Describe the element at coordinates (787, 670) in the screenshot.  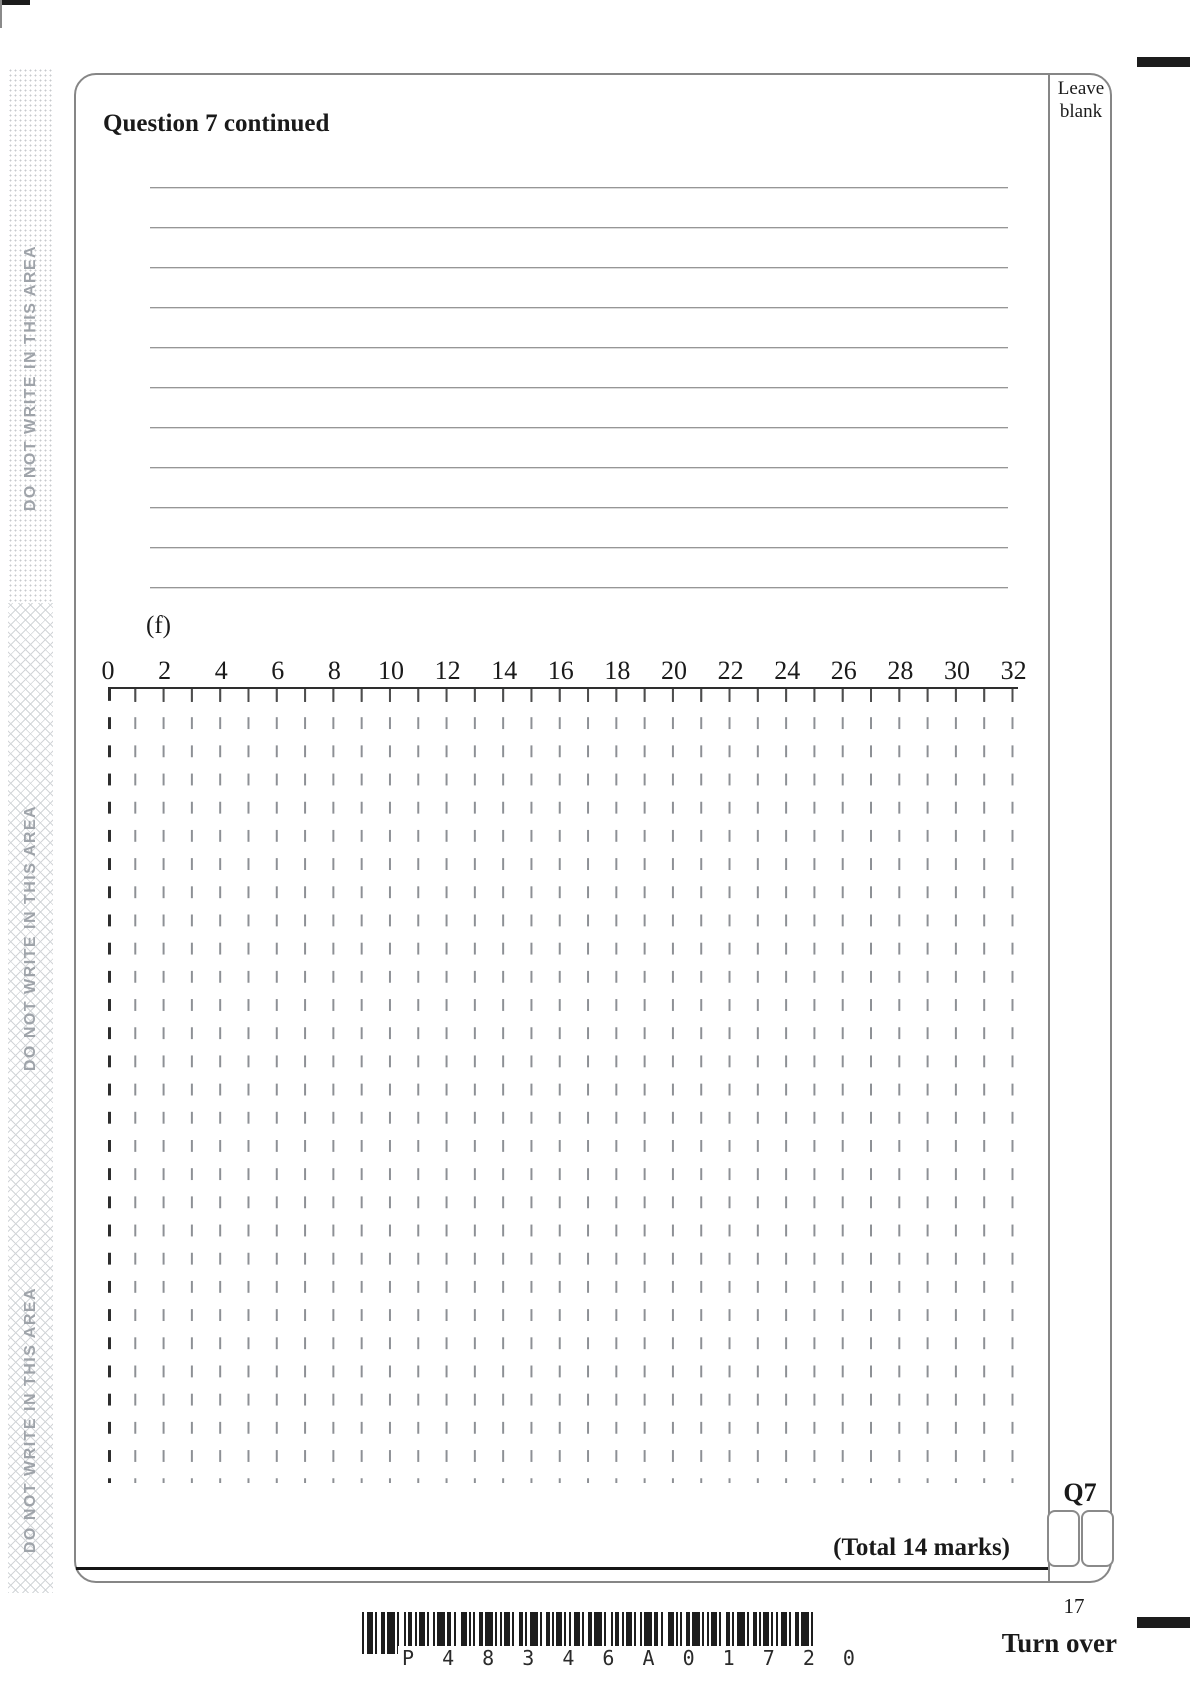
I see `x-tick-label: 24` at that location.